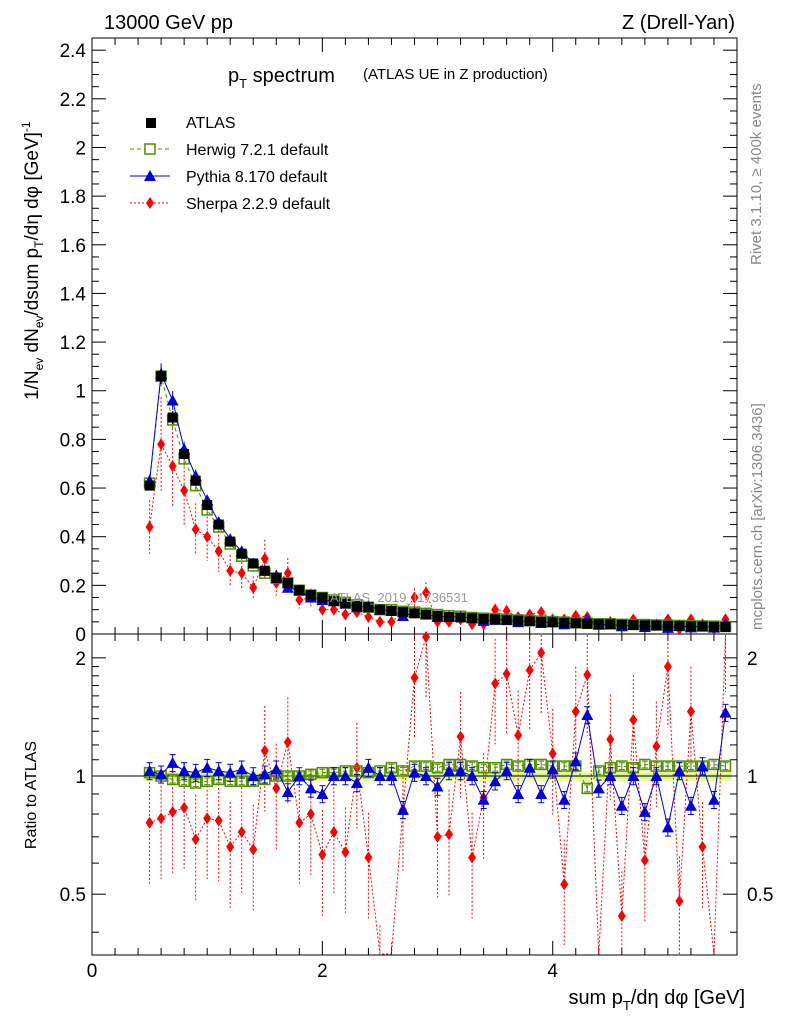 This screenshot has height=1024, width=786. Describe the element at coordinates (73, 538) in the screenshot. I see `main-y-tick-label: 0.4` at that location.